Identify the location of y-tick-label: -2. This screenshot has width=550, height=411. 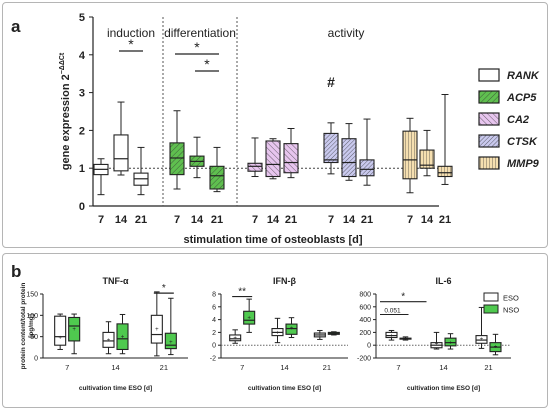
(213, 359).